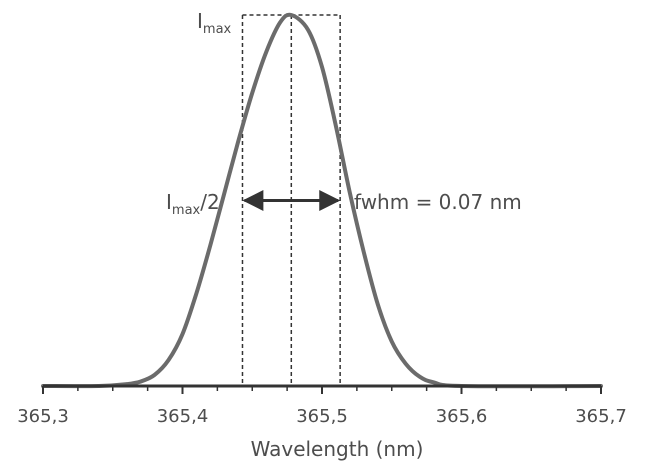 Image resolution: width=646 pixels, height=464 pixels. I want to click on imax-label-sub: max, so click(217, 29).